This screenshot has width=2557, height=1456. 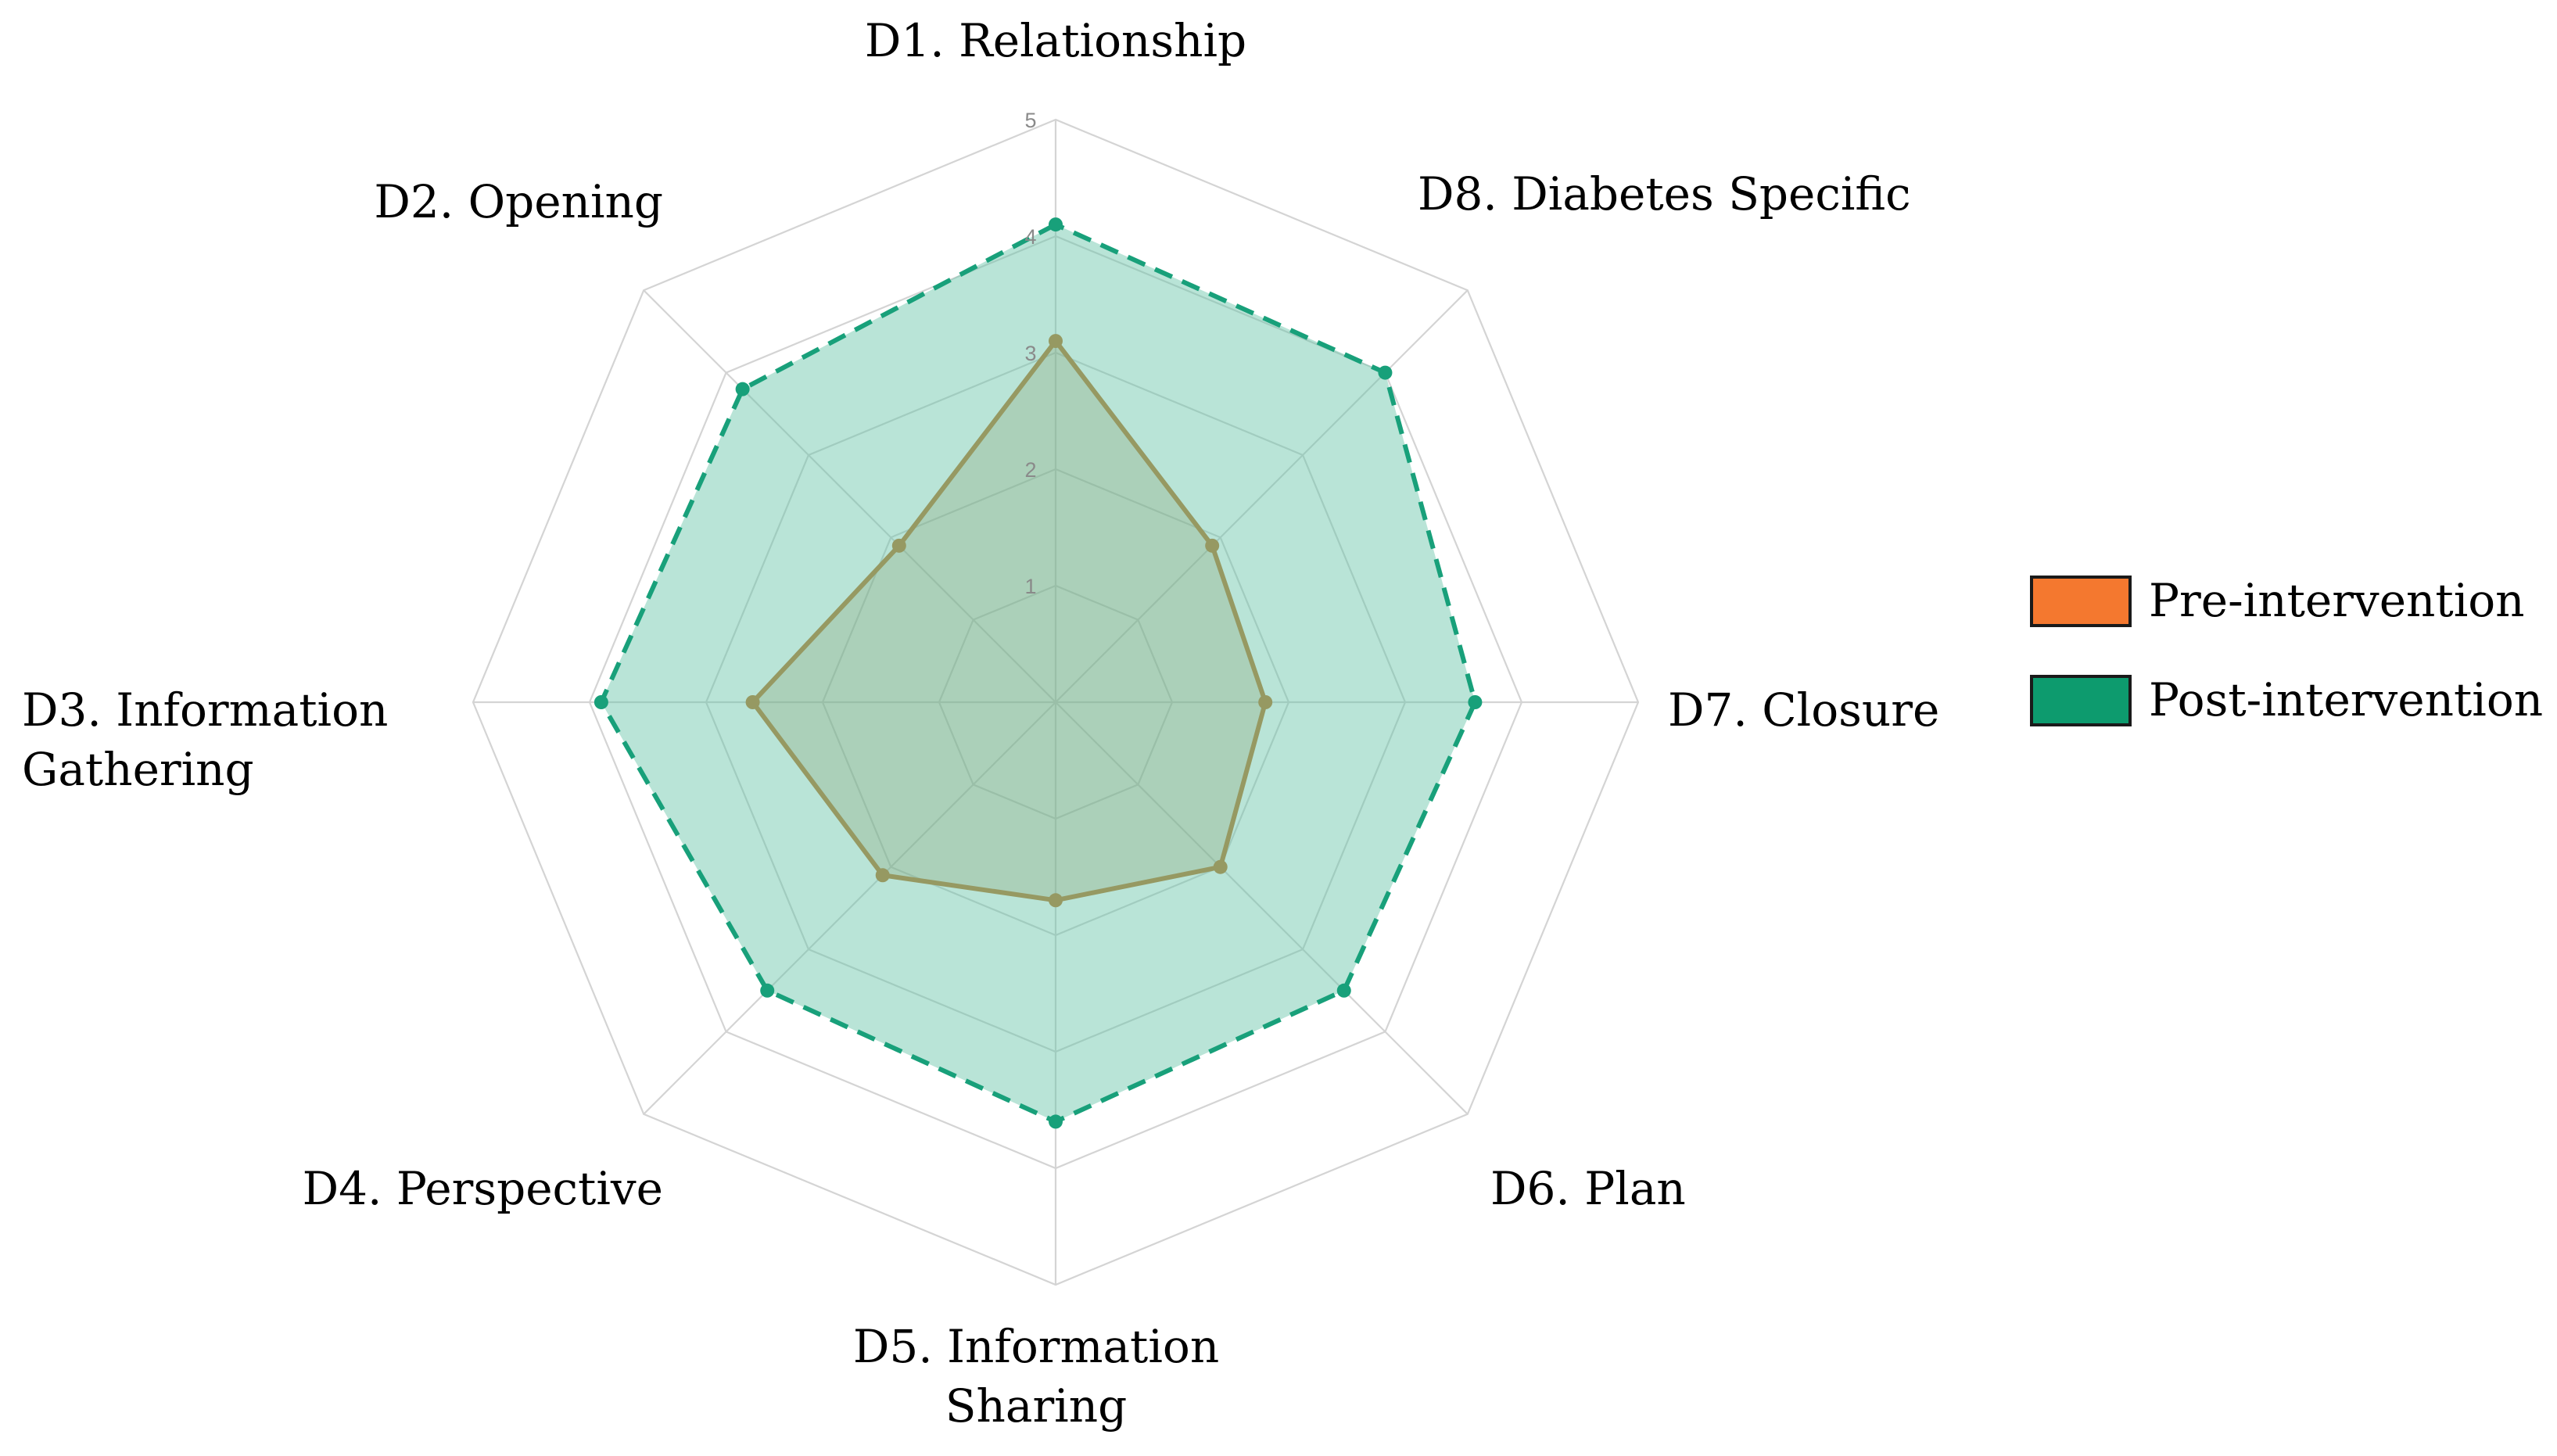 I want to click on tick-label-3: 3, so click(x=1030, y=353).